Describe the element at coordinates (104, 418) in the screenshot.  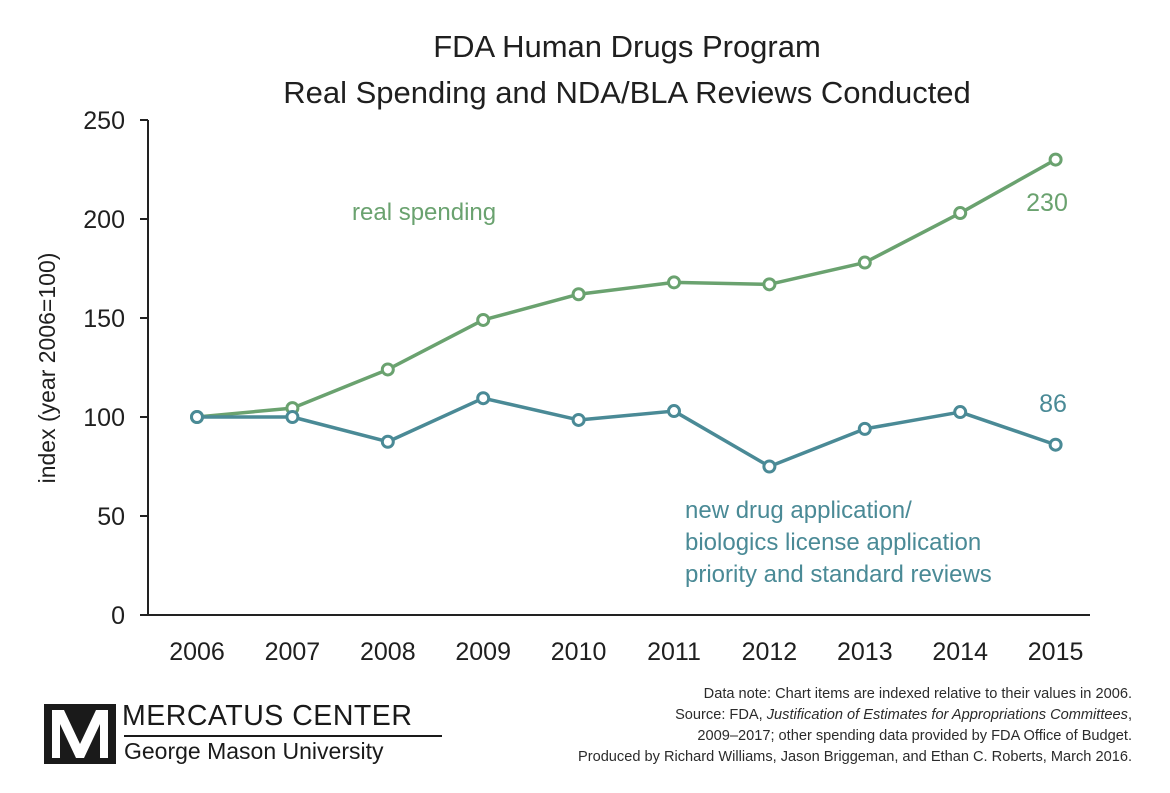
I see `y-tick-label: 100` at that location.